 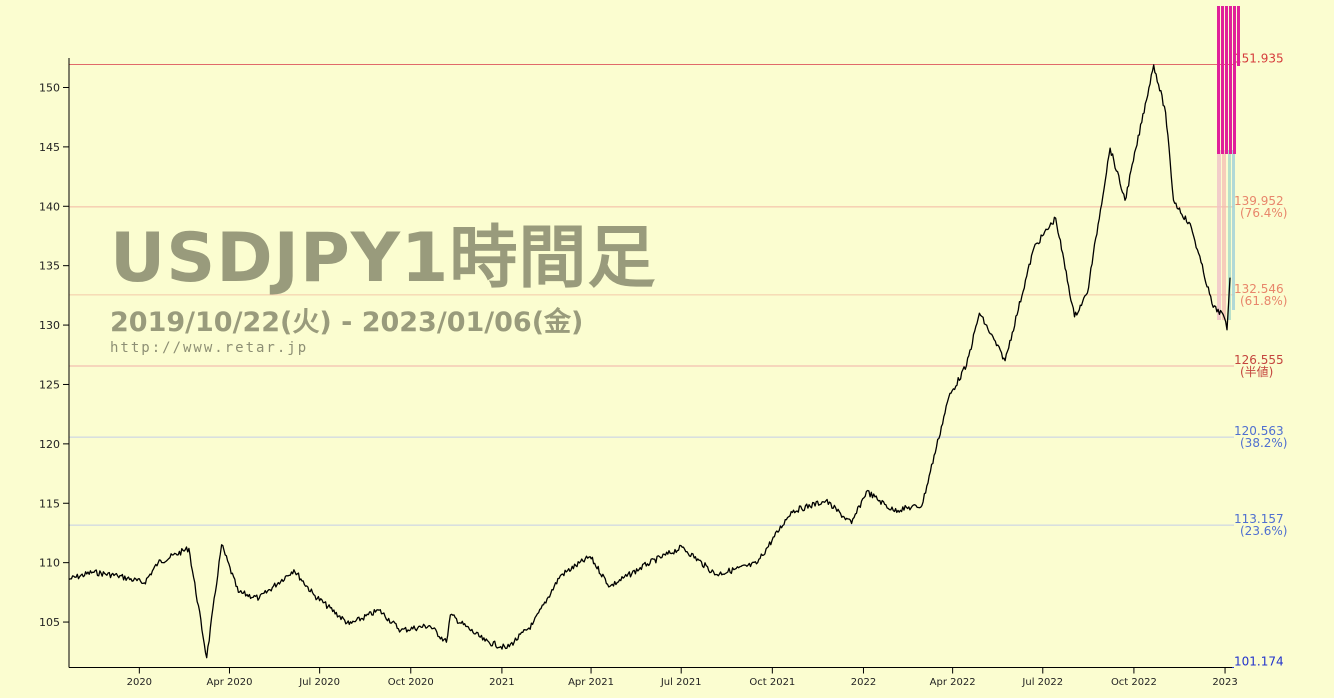 I want to click on x-tick-label-1: Apr 2020, so click(x=230, y=682).